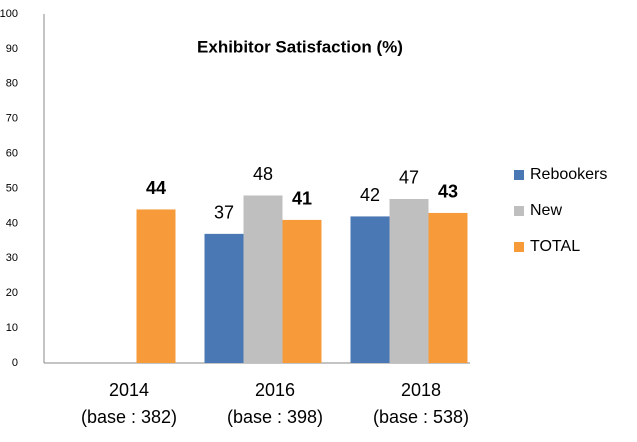 This screenshot has height=442, width=637. What do you see at coordinates (300, 46) in the screenshot?
I see `chart-title: Exhibitor Satisfaction (%)` at bounding box center [300, 46].